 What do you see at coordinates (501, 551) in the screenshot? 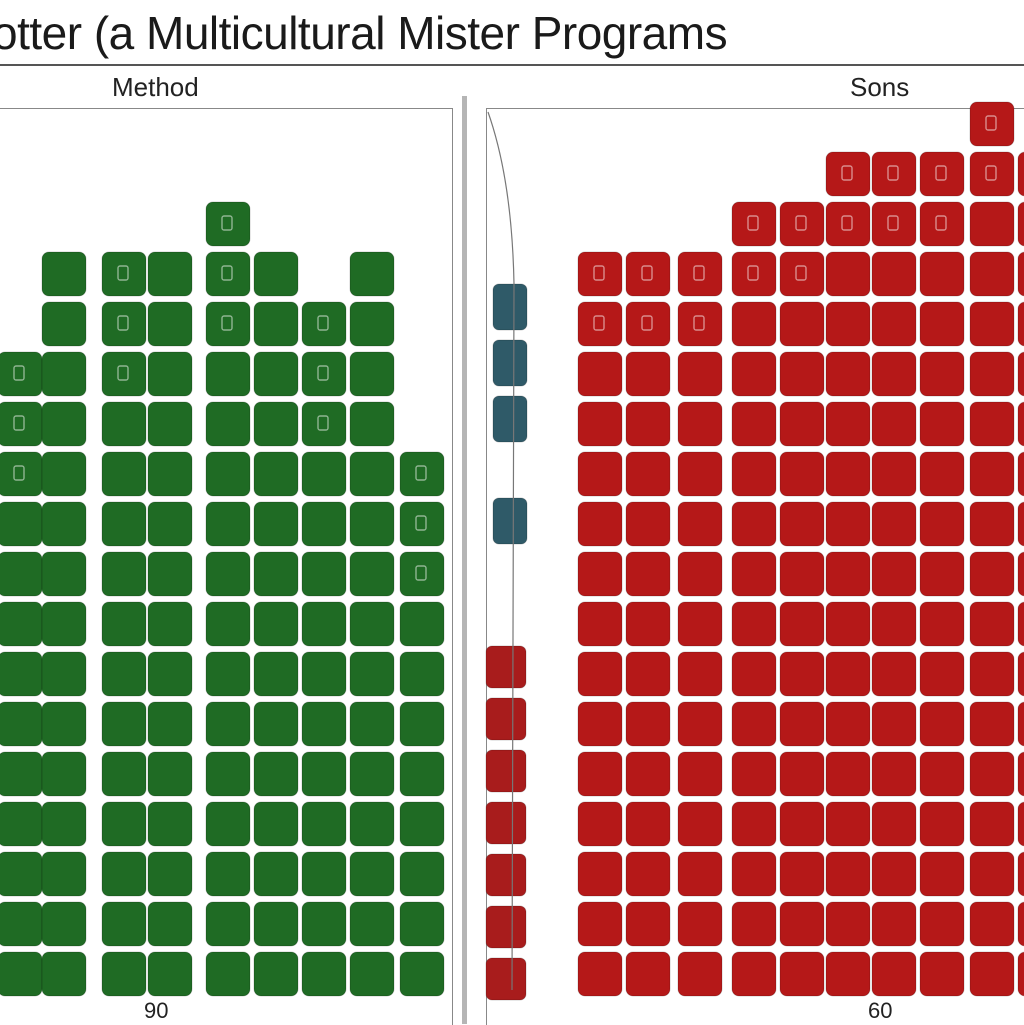
I see `marker-leader-line` at bounding box center [501, 551].